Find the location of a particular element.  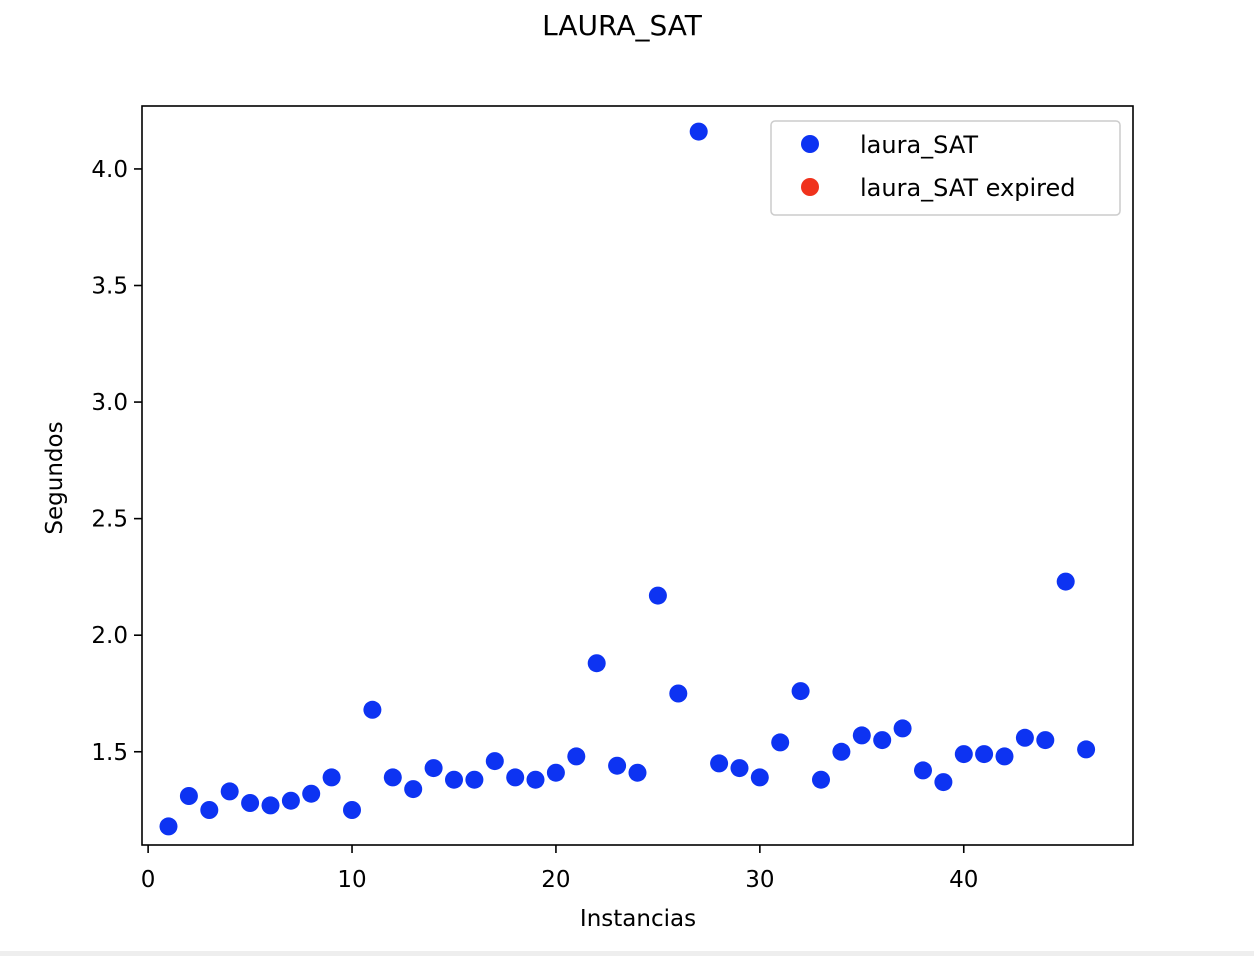

legend-marker-laura-sat-expired is located at coordinates (810, 187).